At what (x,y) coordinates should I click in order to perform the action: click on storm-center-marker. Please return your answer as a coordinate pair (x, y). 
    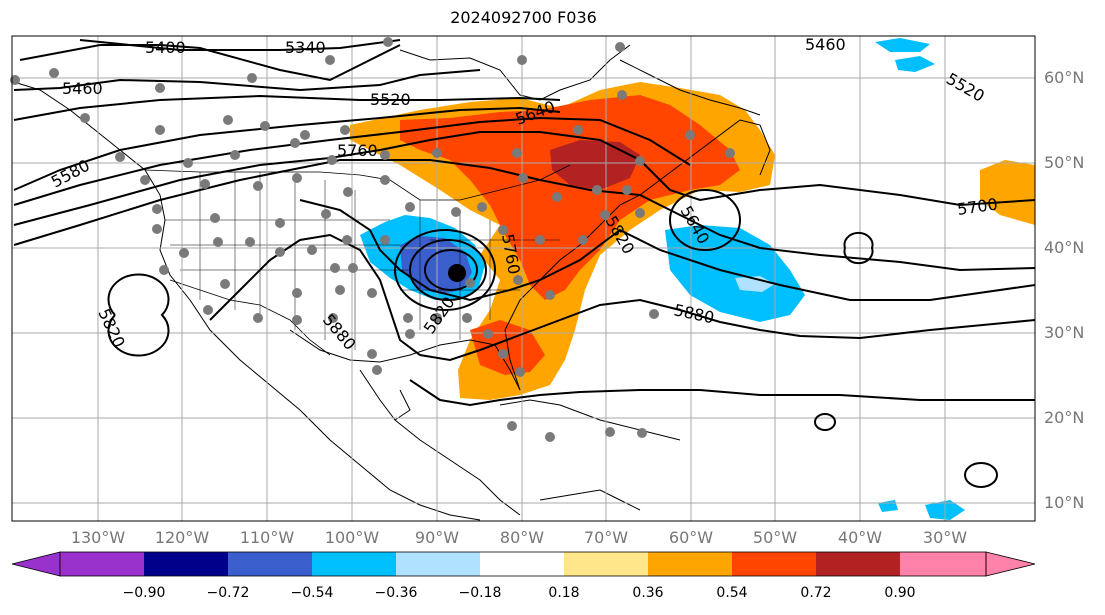
    Looking at the image, I should click on (457, 273).